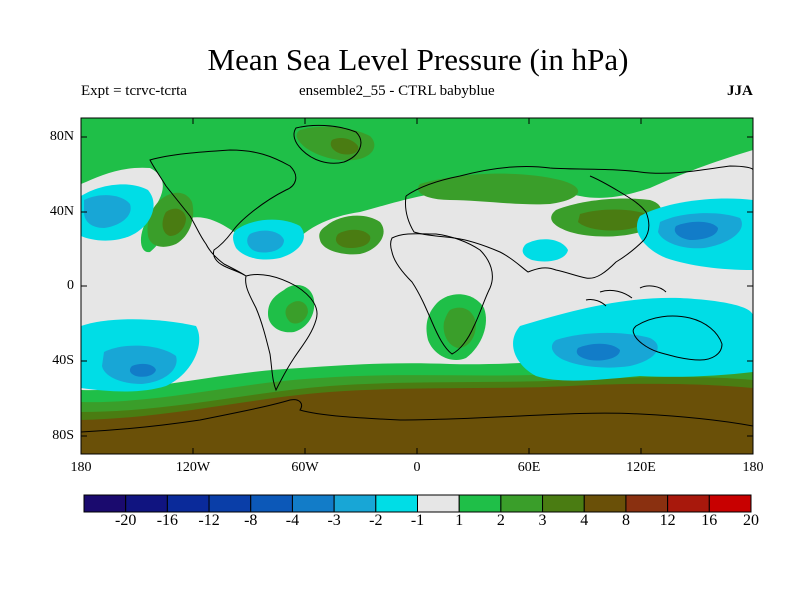 This screenshot has width=800, height=600. I want to click on coastline-greenland, so click(327, 144).